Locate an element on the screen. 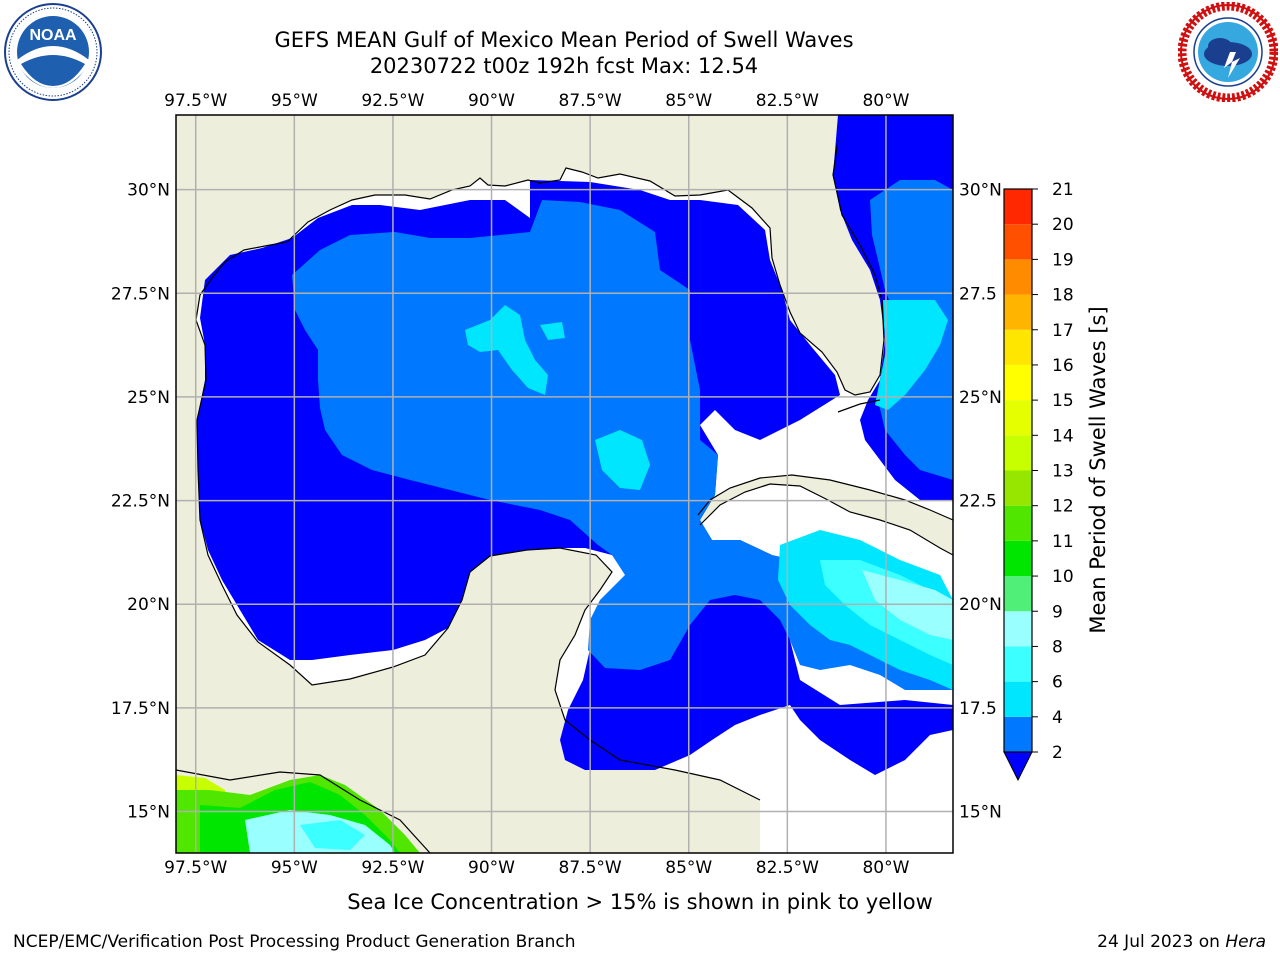  colorbar-tick-label: 10 is located at coordinates (1063, 577).